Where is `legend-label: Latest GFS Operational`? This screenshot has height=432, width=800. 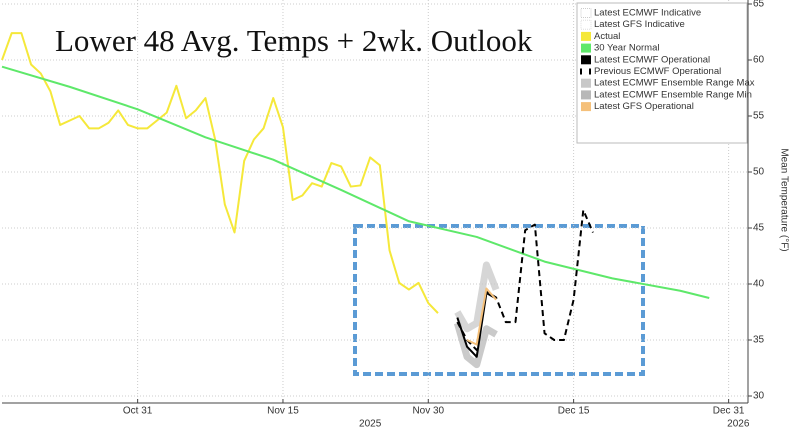 legend-label: Latest GFS Operational is located at coordinates (644, 106).